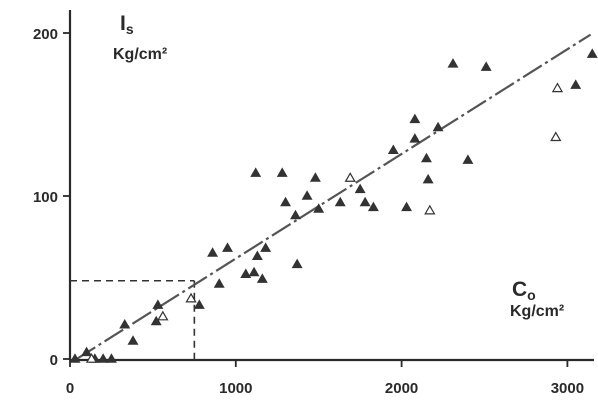 Image resolution: width=598 pixels, height=401 pixels. I want to click on x-axis-subscript: o, so click(531, 295).